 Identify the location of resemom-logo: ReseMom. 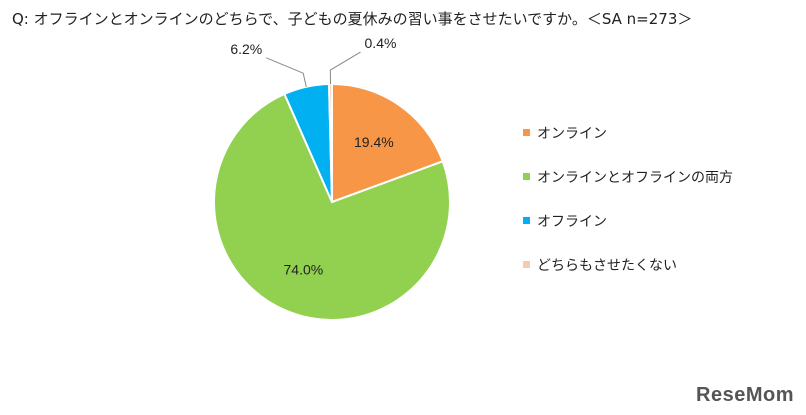
(745, 395).